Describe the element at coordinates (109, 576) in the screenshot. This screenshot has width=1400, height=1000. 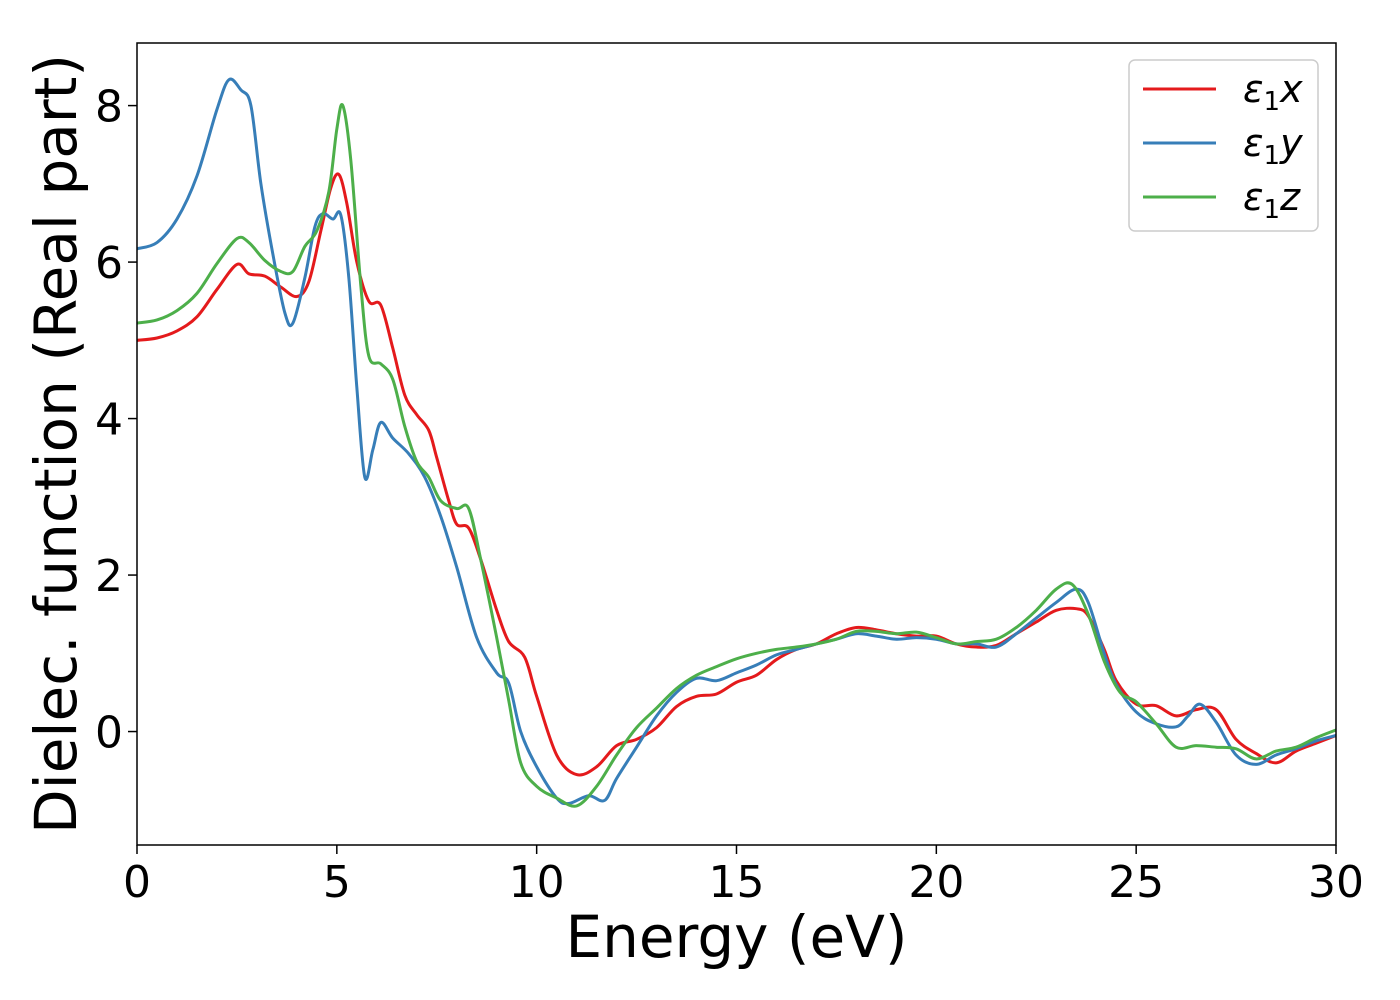
I see `y-tick-label: 2` at that location.